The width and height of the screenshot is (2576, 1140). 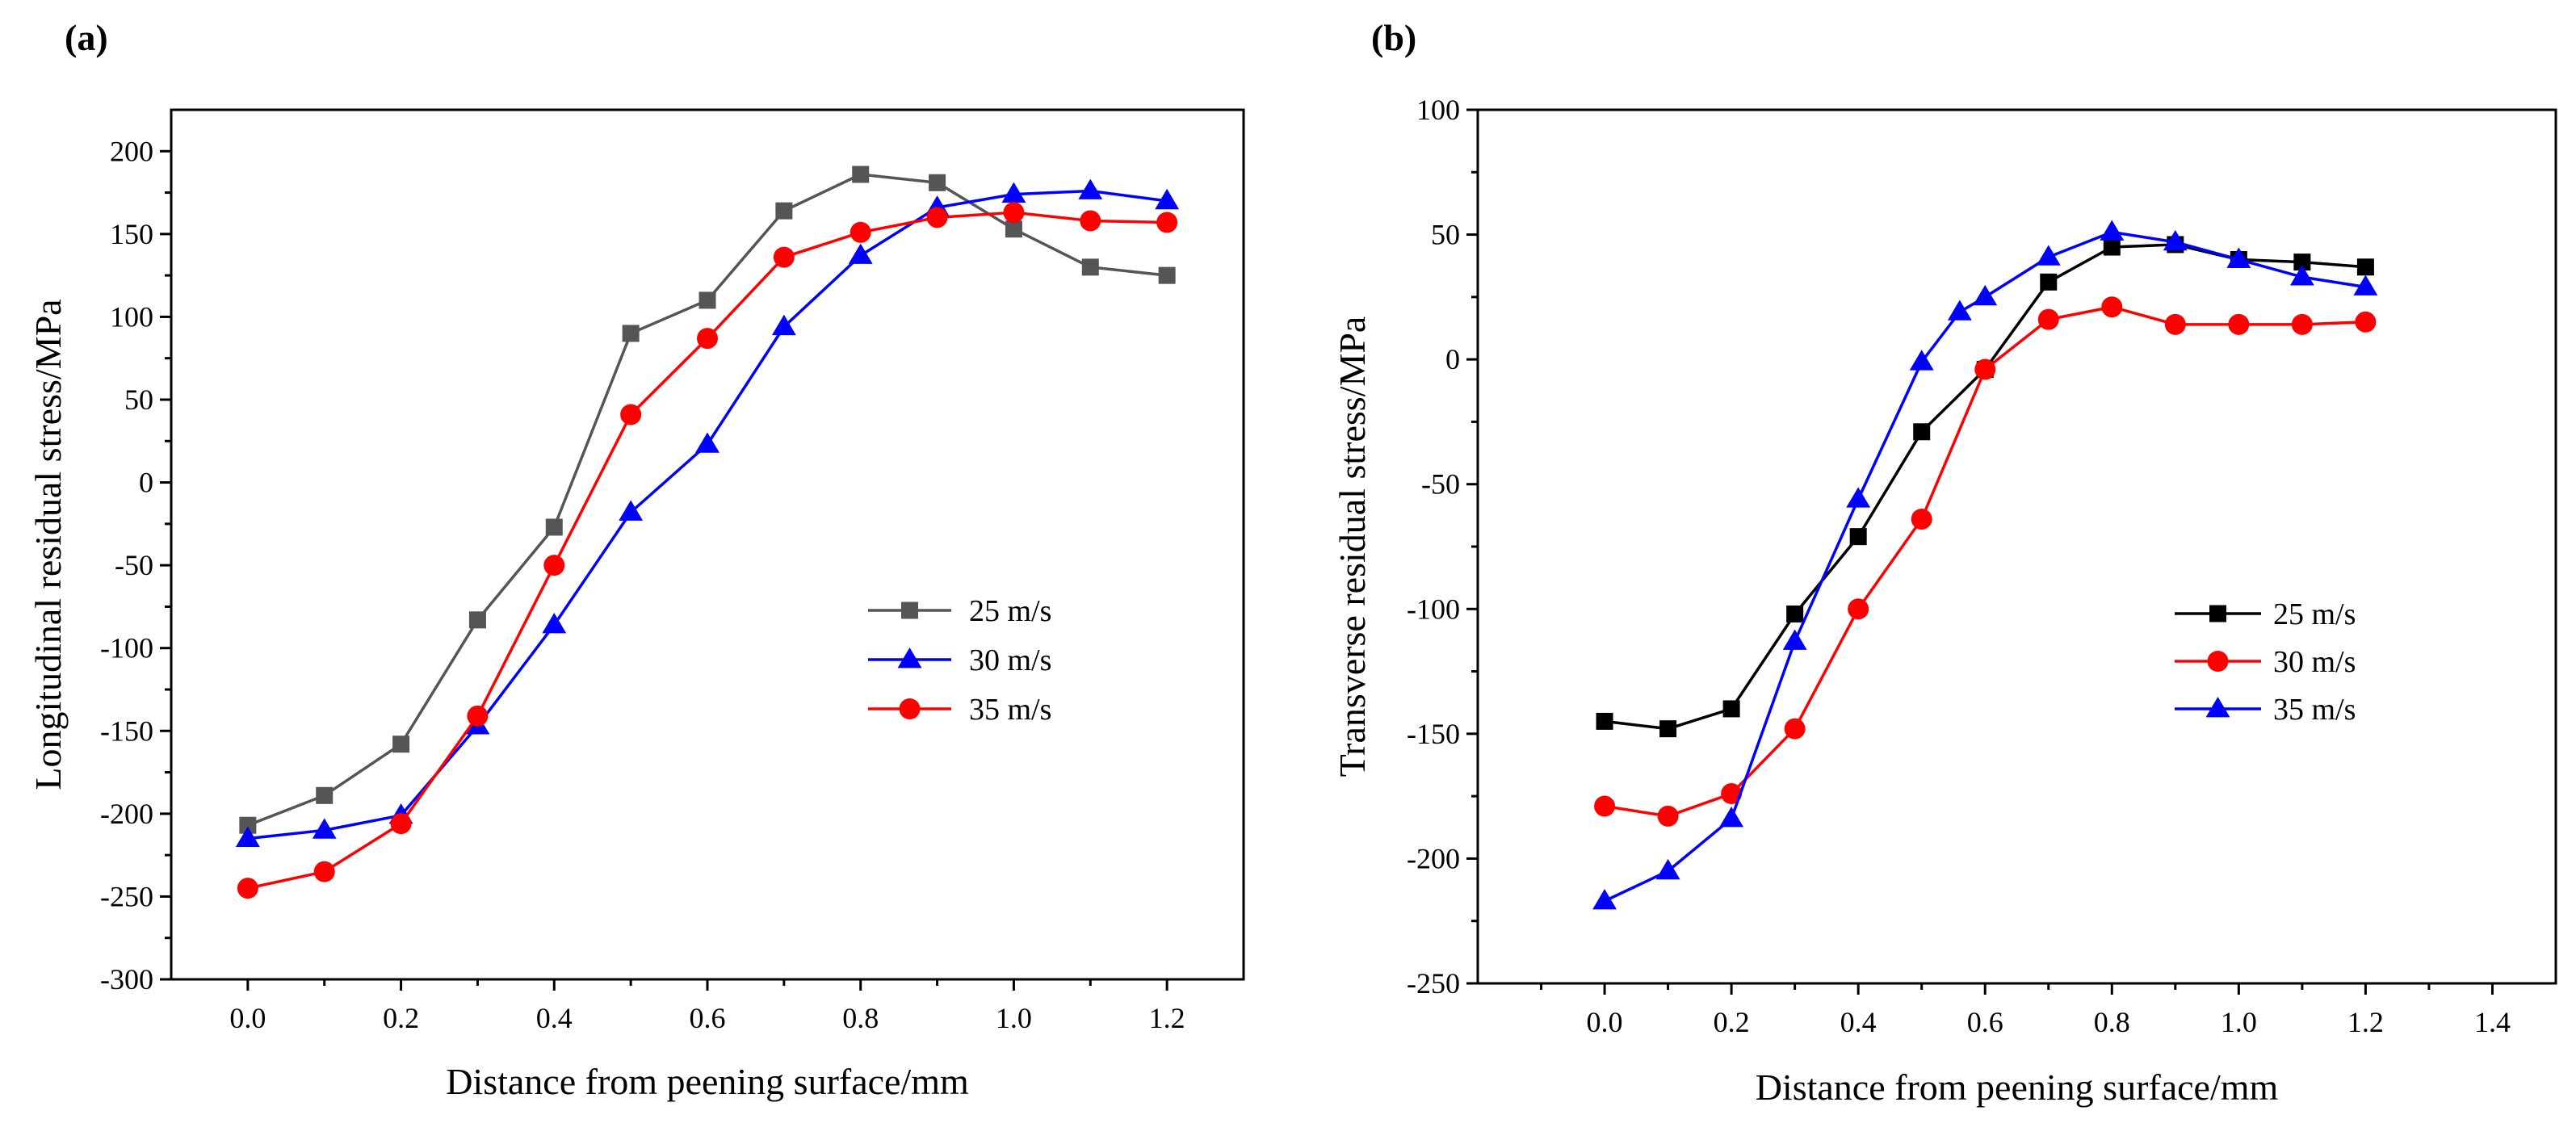 I want to click on x-axis-title-1: Distance from peening surface/mm, so click(x=2017, y=1088).